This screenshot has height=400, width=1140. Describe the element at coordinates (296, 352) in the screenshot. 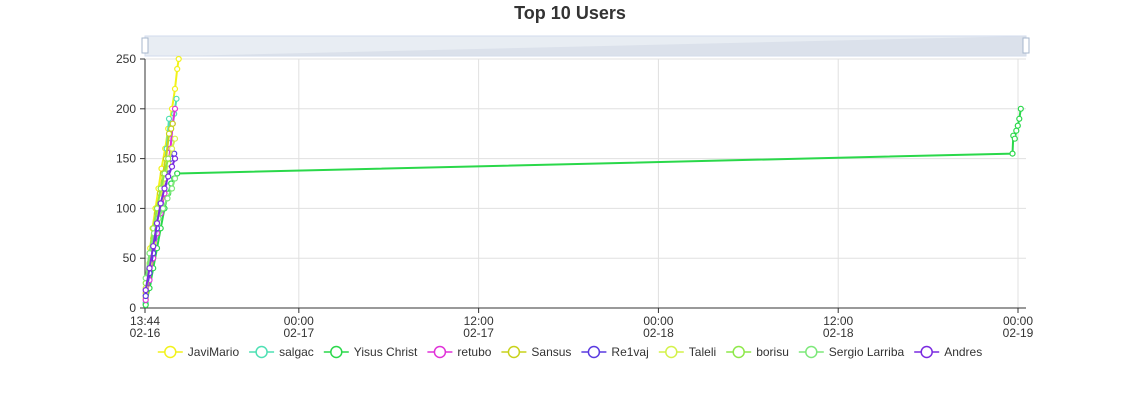

I see `legend-label: salgac` at that location.